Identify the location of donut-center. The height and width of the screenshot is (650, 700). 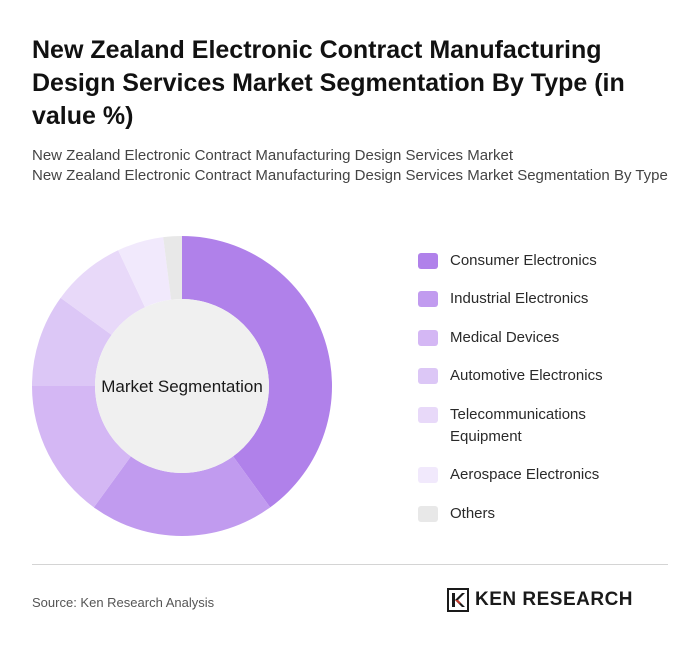
(182, 386).